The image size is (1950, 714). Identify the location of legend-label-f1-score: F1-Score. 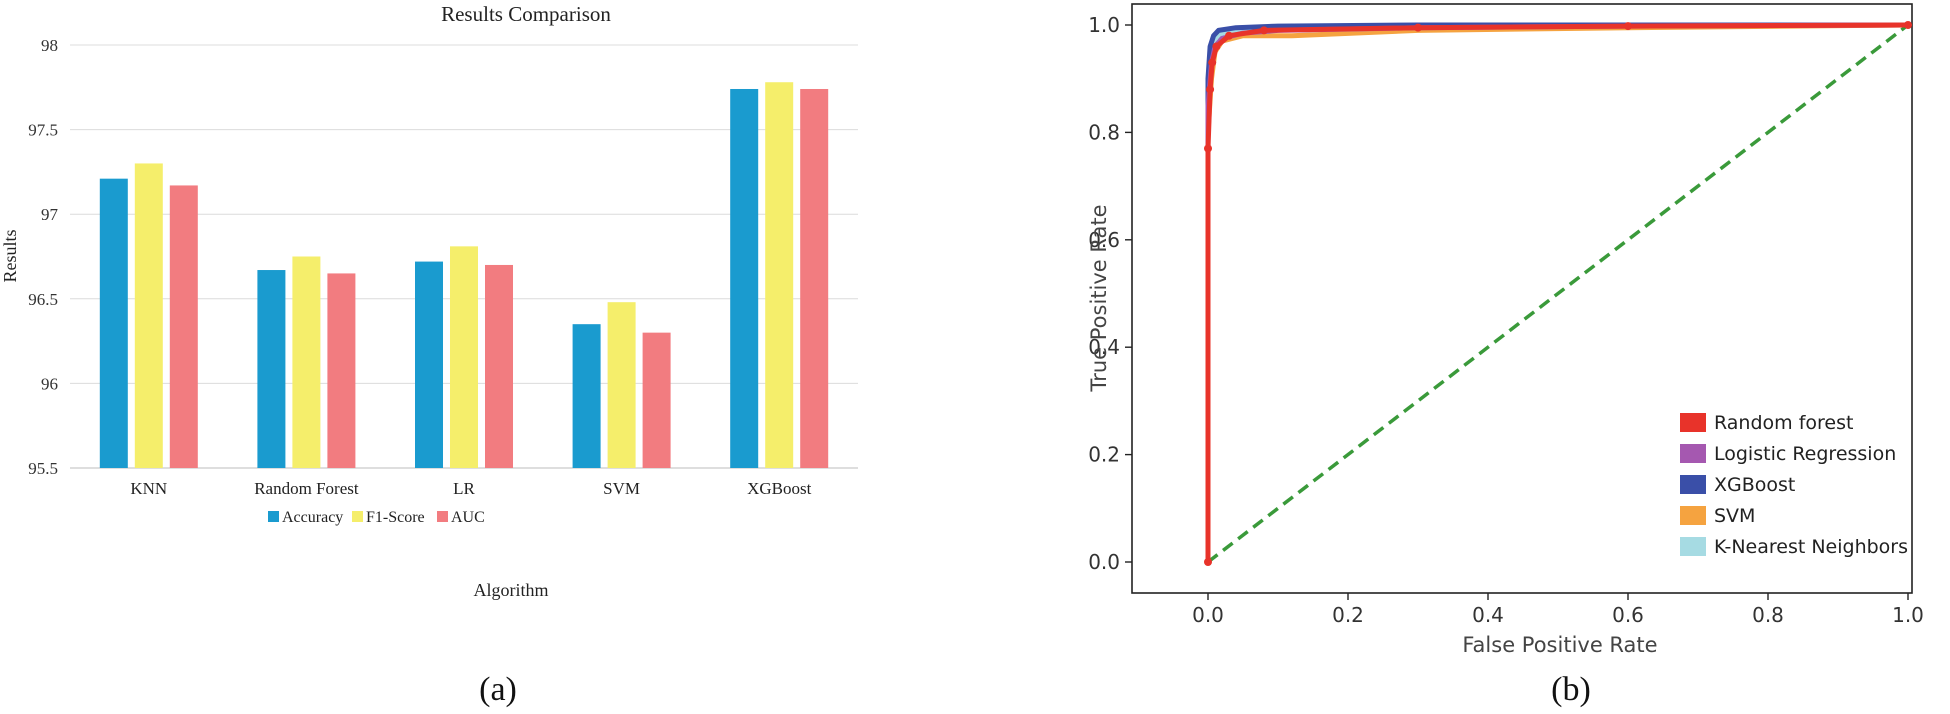
(395, 517).